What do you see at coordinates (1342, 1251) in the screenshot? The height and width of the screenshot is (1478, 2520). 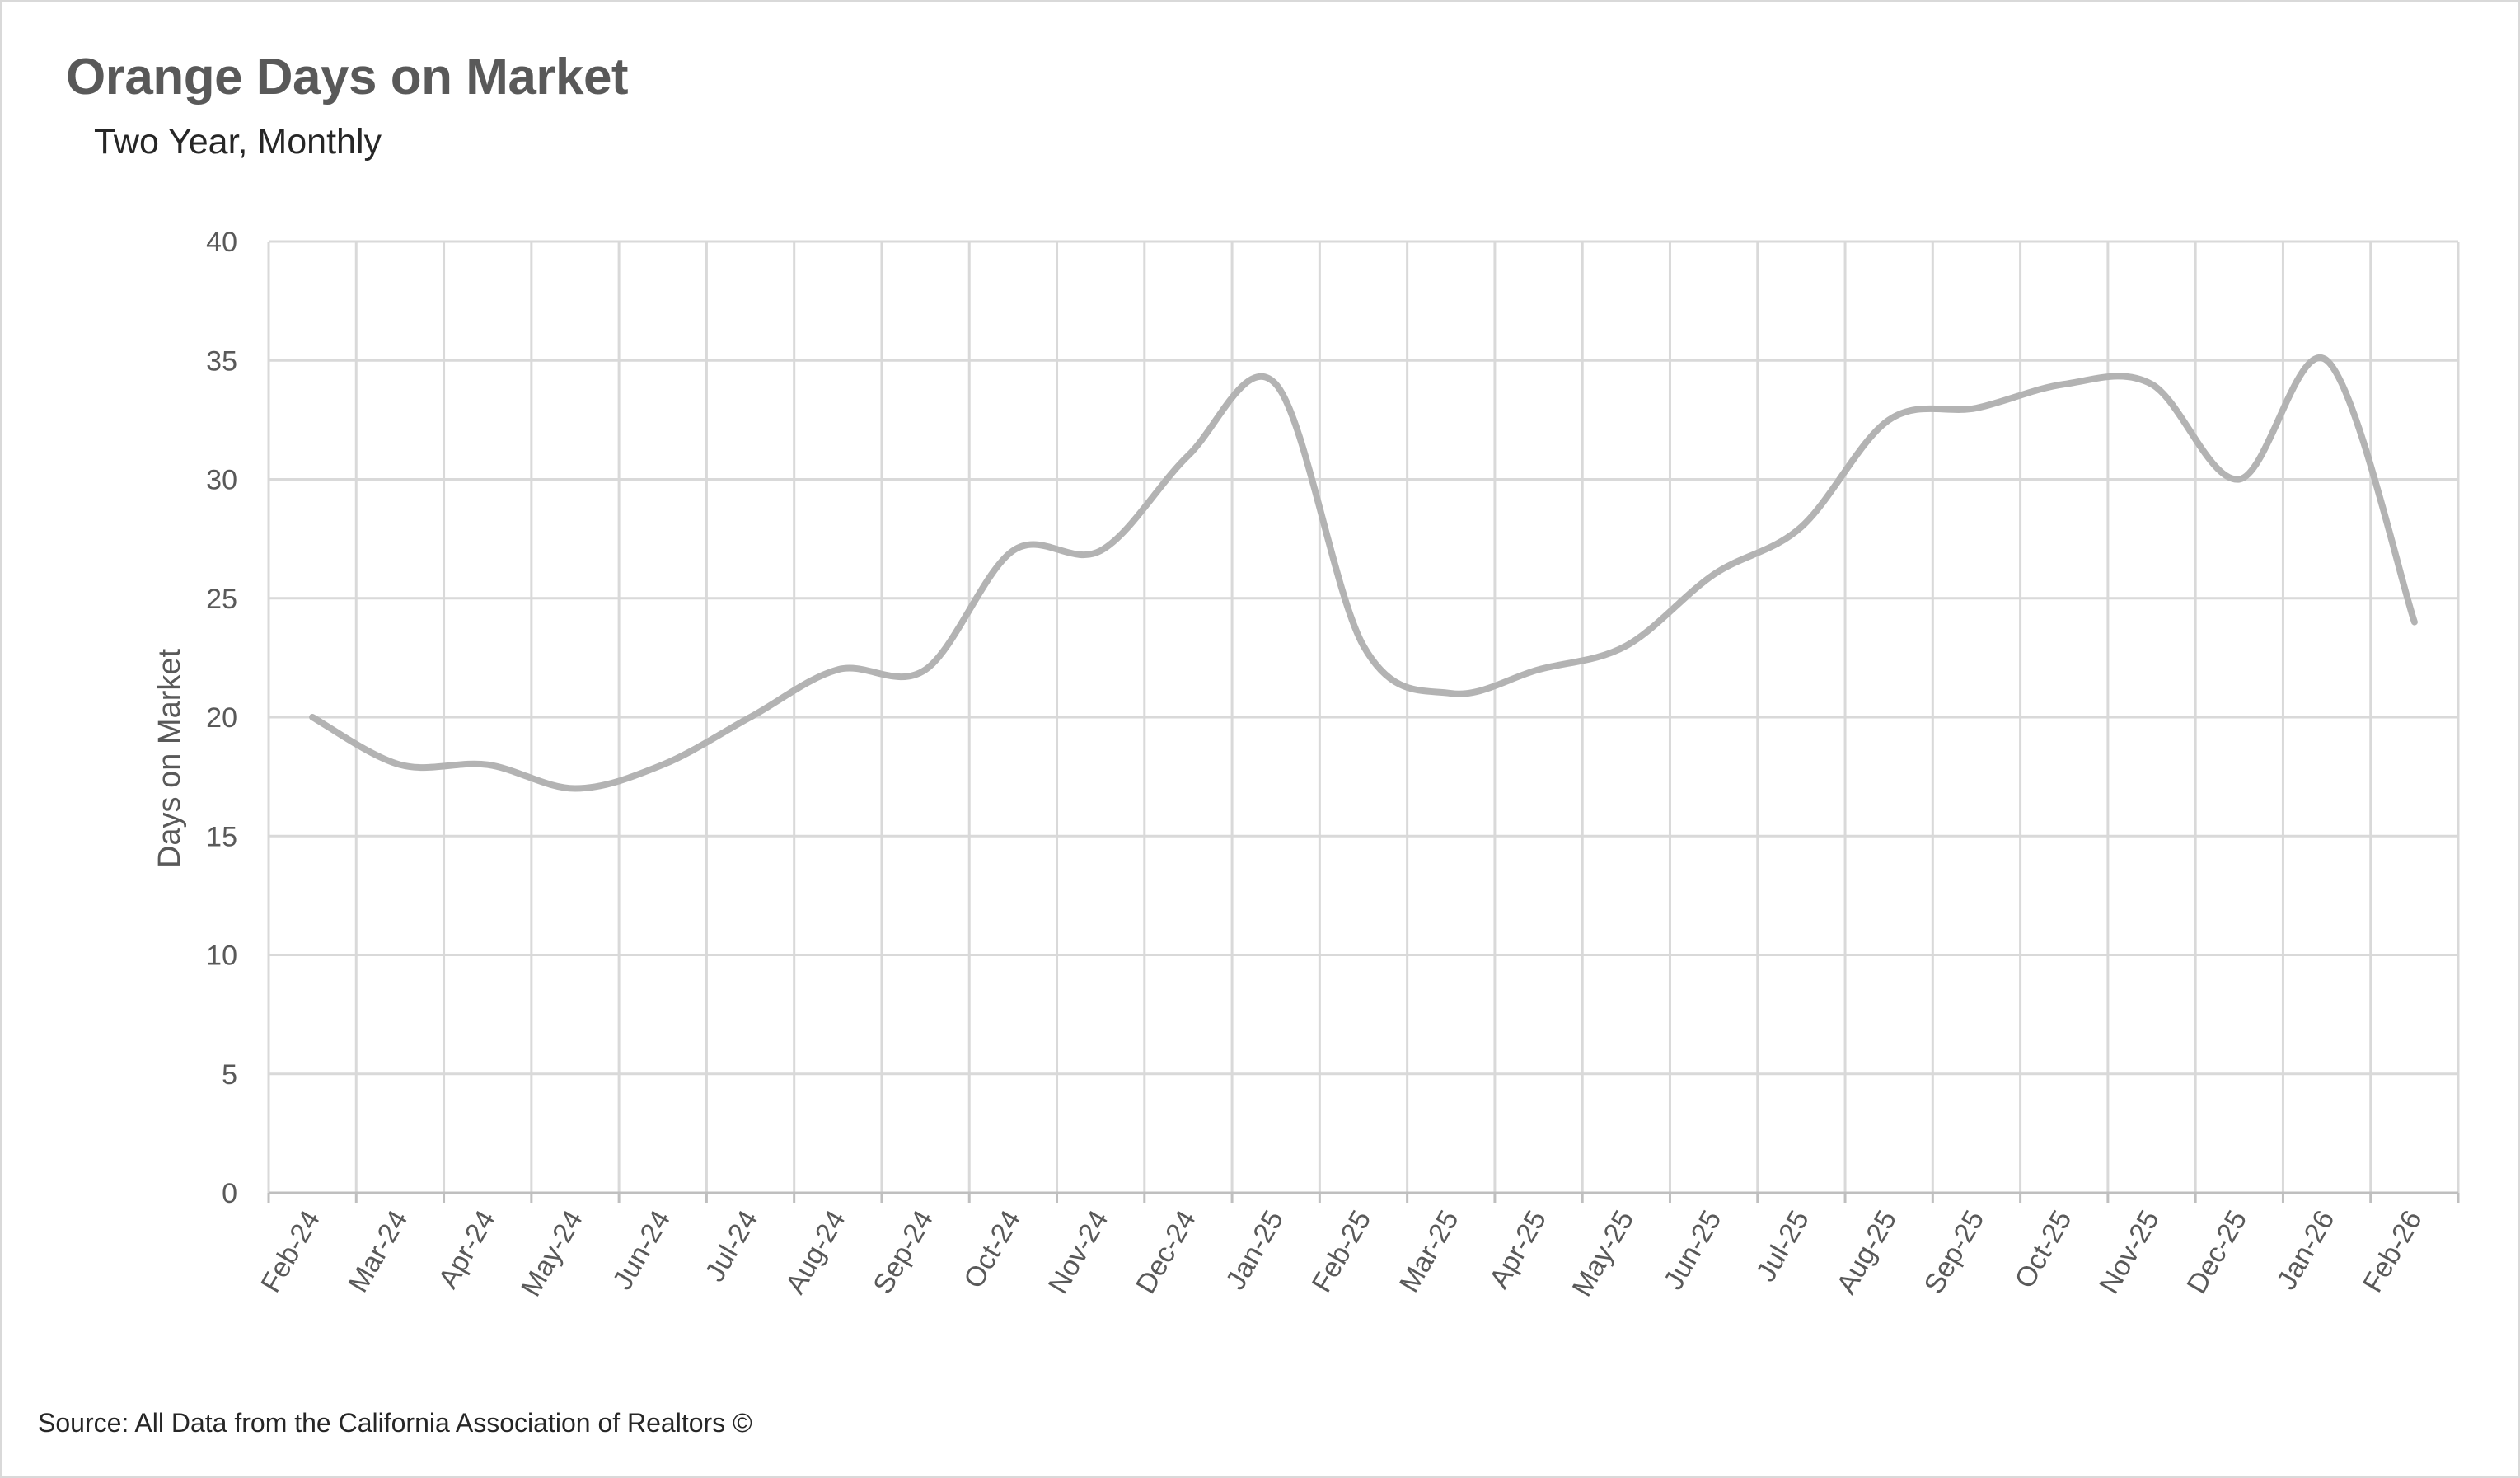 I see `x-tick-label: Feb-25` at bounding box center [1342, 1251].